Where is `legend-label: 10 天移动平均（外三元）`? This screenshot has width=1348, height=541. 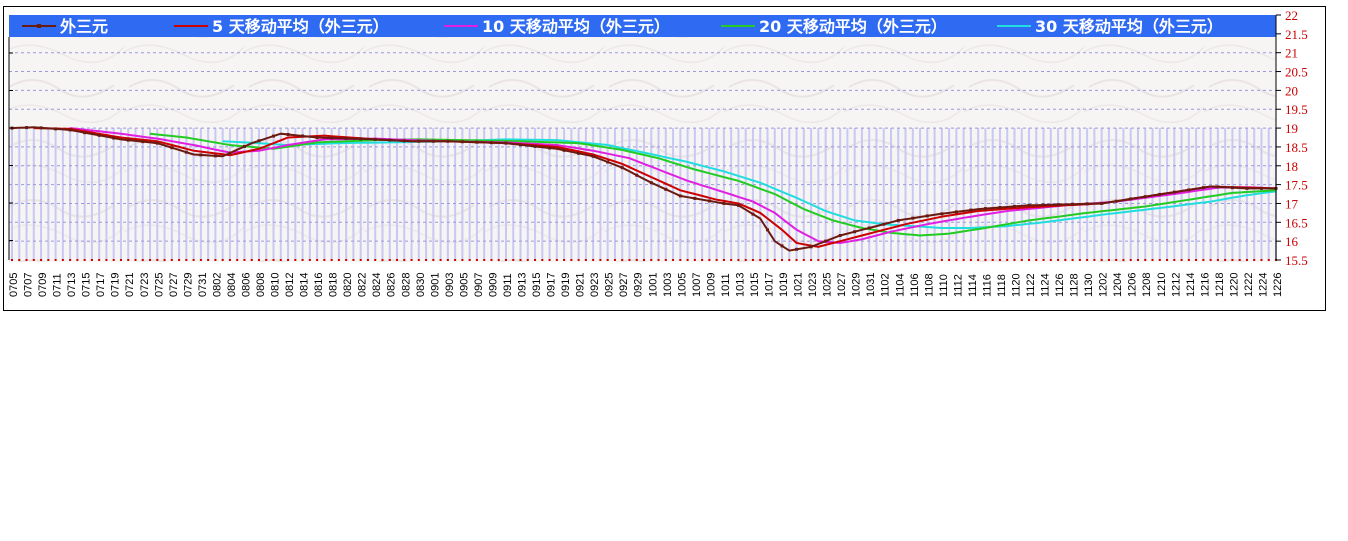
legend-label: 10 天移动平均（外三元） is located at coordinates (576, 26).